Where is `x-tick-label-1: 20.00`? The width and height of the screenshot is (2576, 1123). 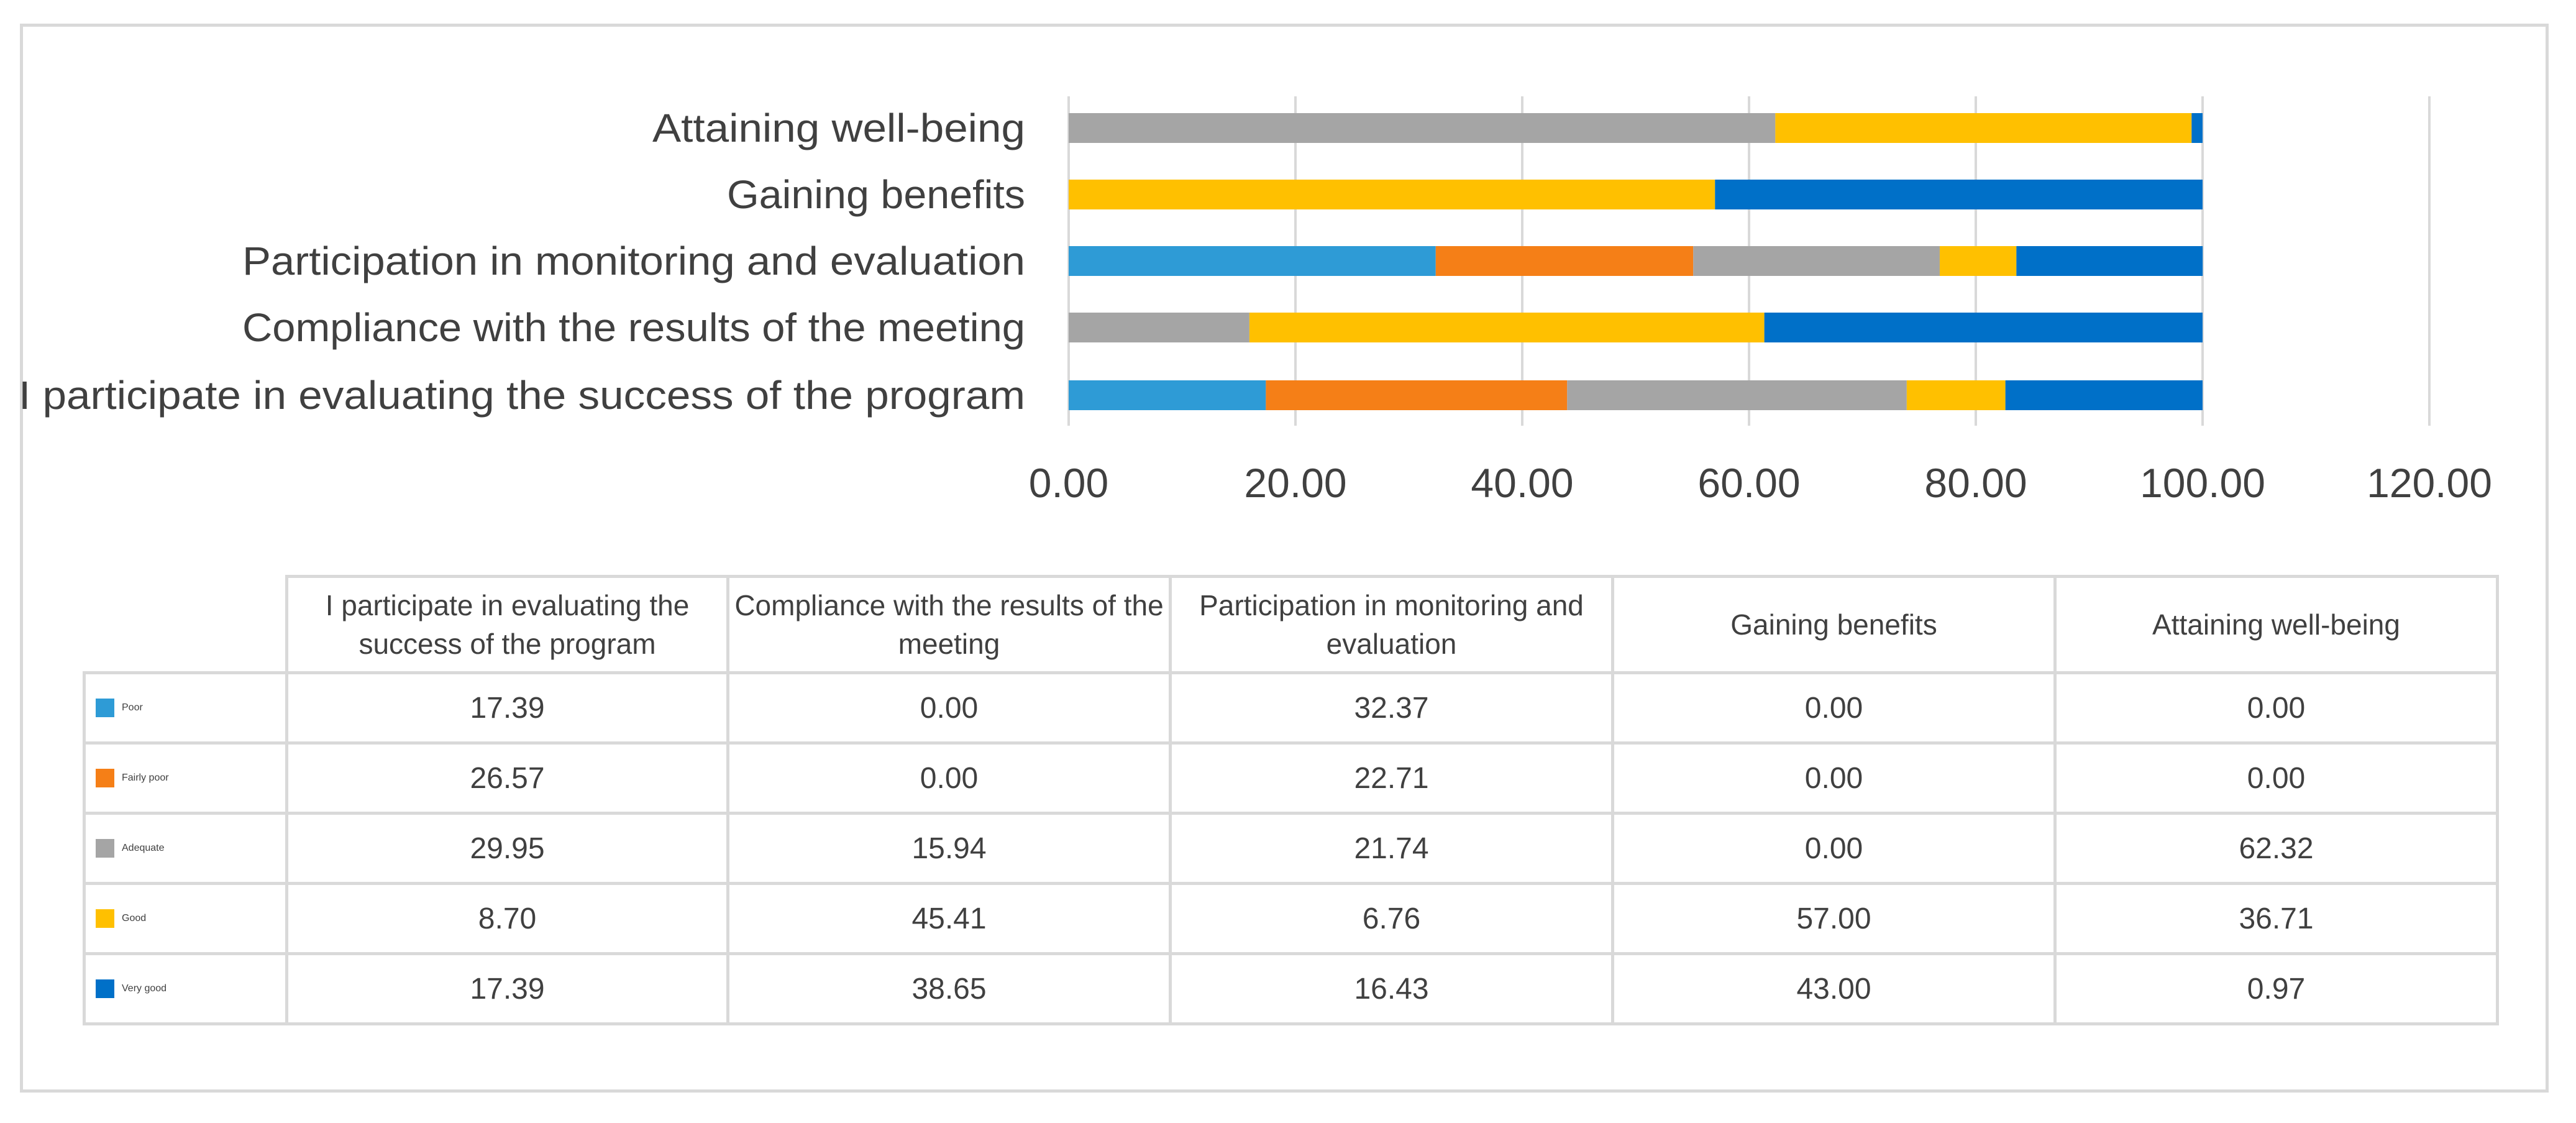 x-tick-label-1: 20.00 is located at coordinates (1295, 483).